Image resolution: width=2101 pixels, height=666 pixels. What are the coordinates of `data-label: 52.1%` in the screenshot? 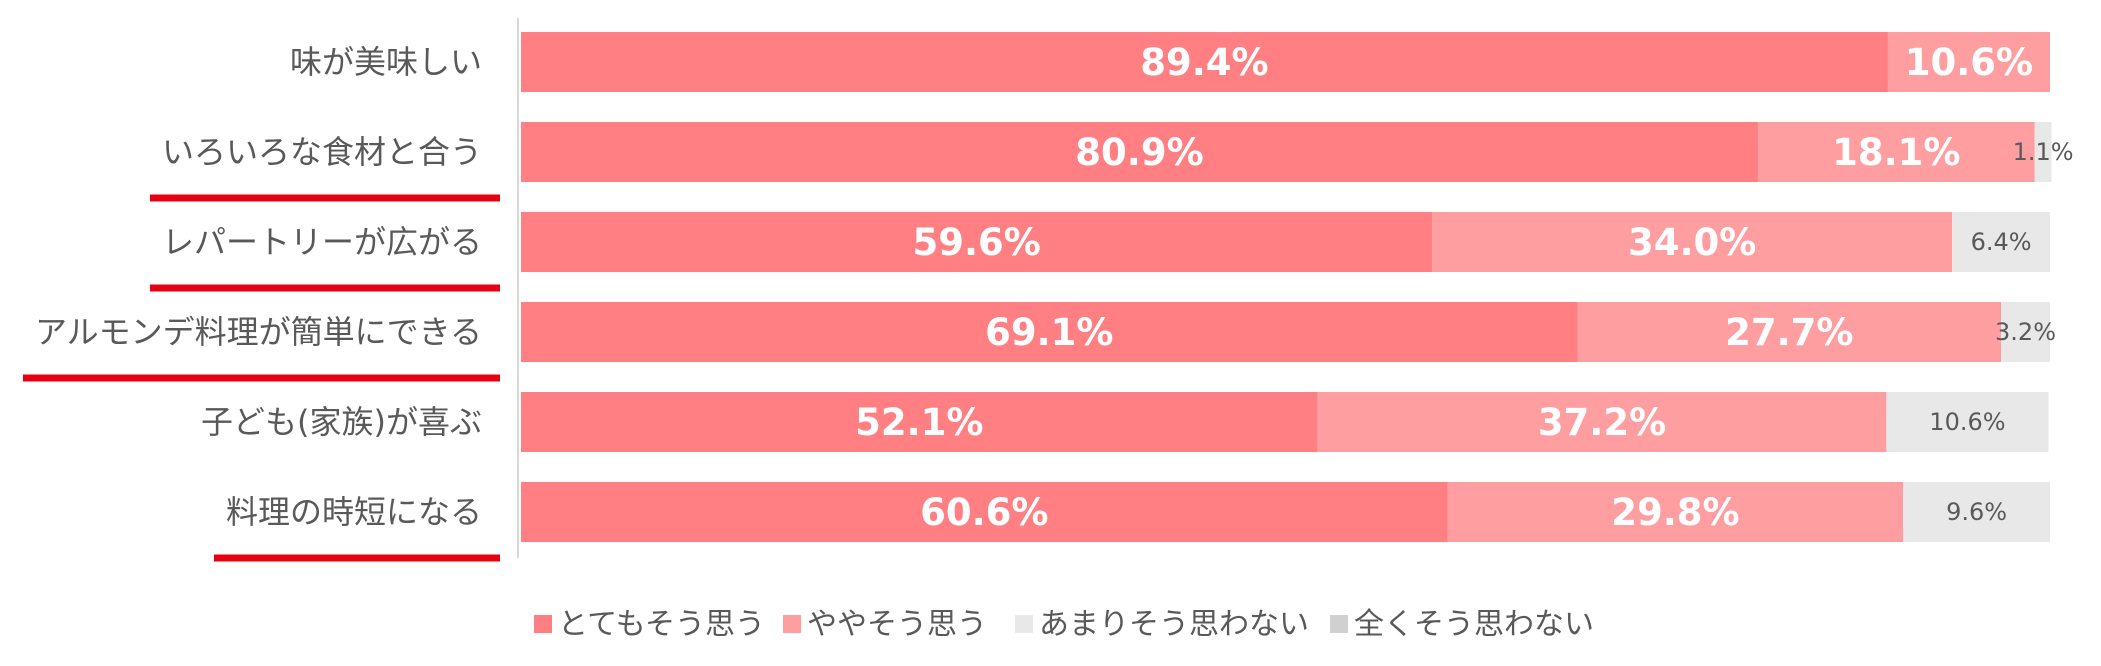 It's located at (919, 422).